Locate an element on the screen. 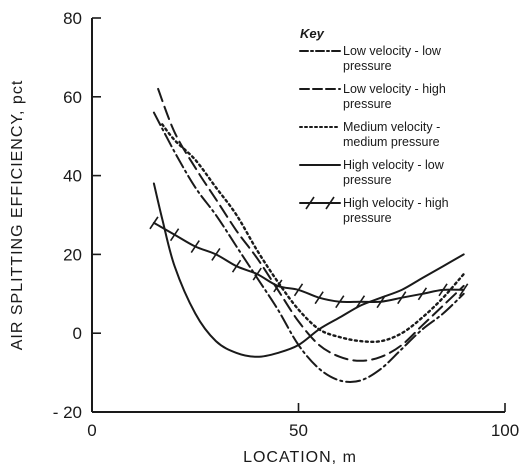 Image resolution: width=530 pixels, height=472 pixels. y-tick-label: 60 is located at coordinates (72, 97).